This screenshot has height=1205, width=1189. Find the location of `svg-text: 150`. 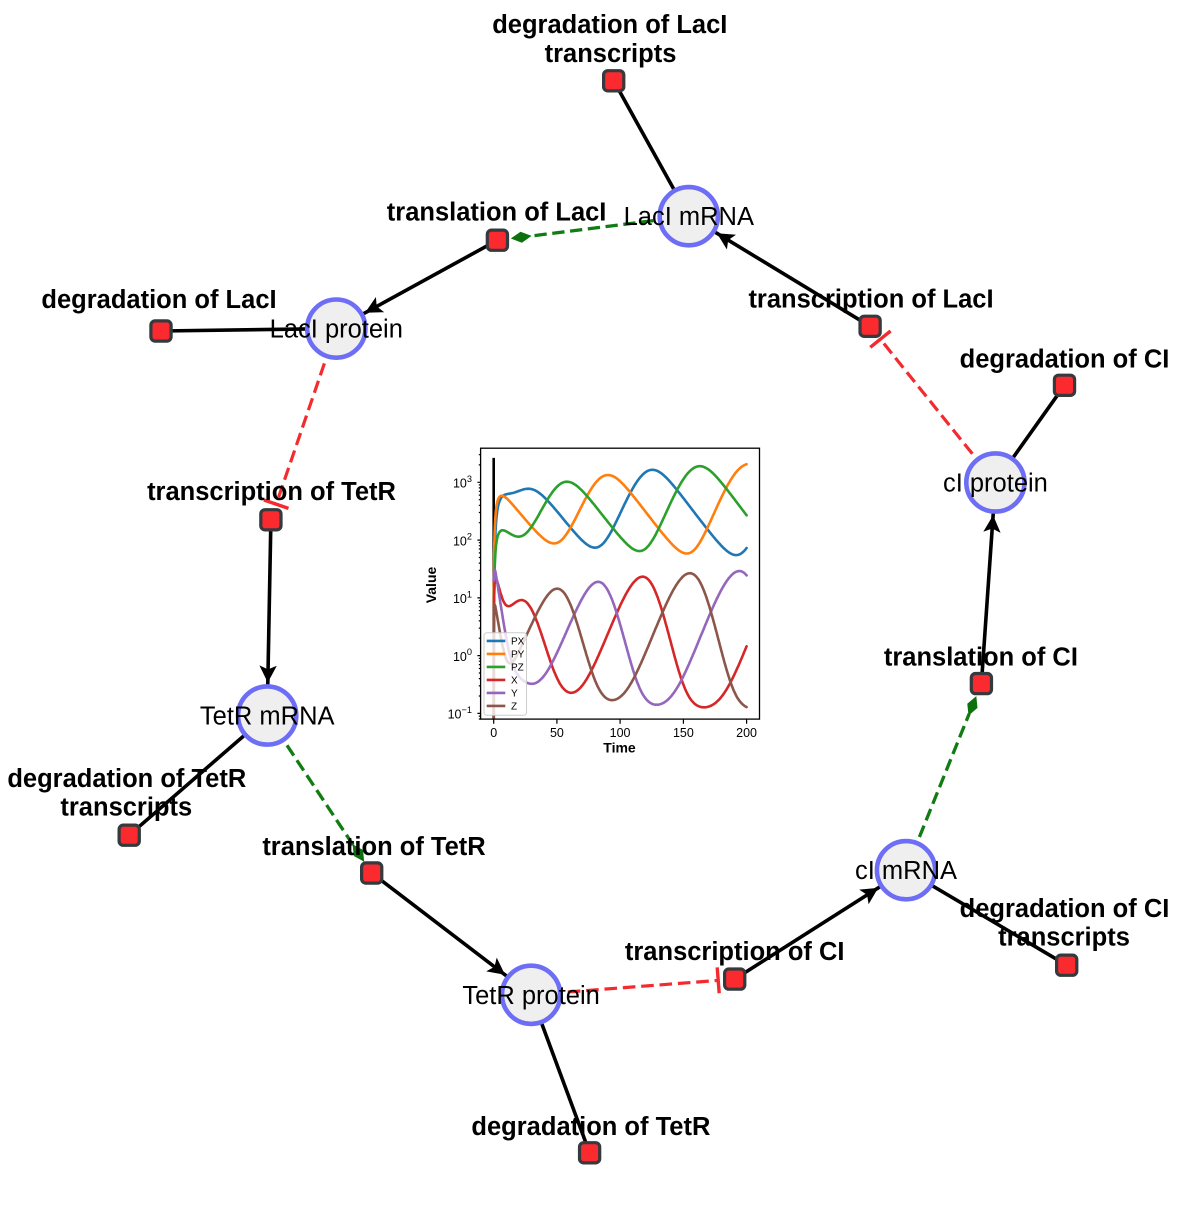

svg-text: 150 is located at coordinates (683, 733).